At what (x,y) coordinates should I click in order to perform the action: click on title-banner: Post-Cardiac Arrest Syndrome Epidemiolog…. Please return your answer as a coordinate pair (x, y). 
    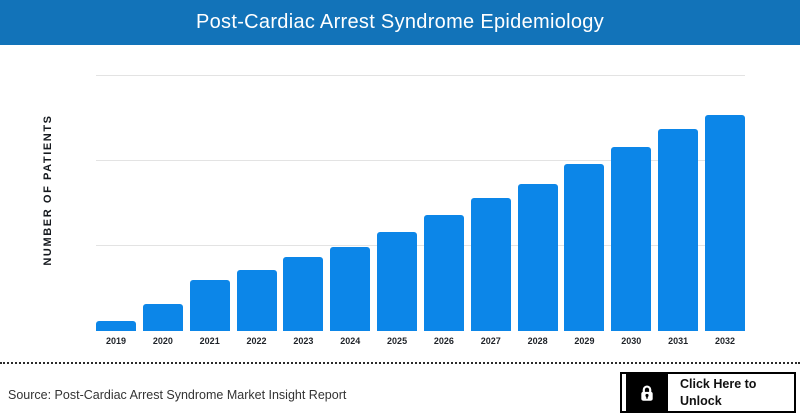
    Looking at the image, I should click on (400, 22).